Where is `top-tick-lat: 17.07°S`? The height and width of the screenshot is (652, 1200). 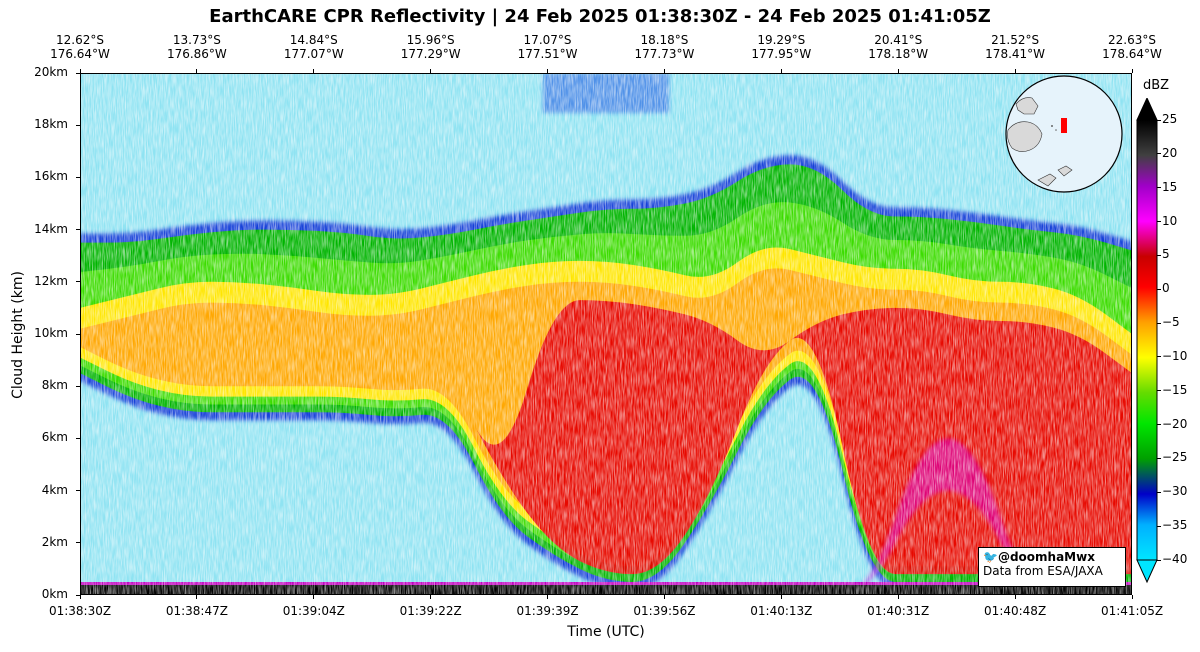
top-tick-lat: 17.07°S is located at coordinates (547, 40).